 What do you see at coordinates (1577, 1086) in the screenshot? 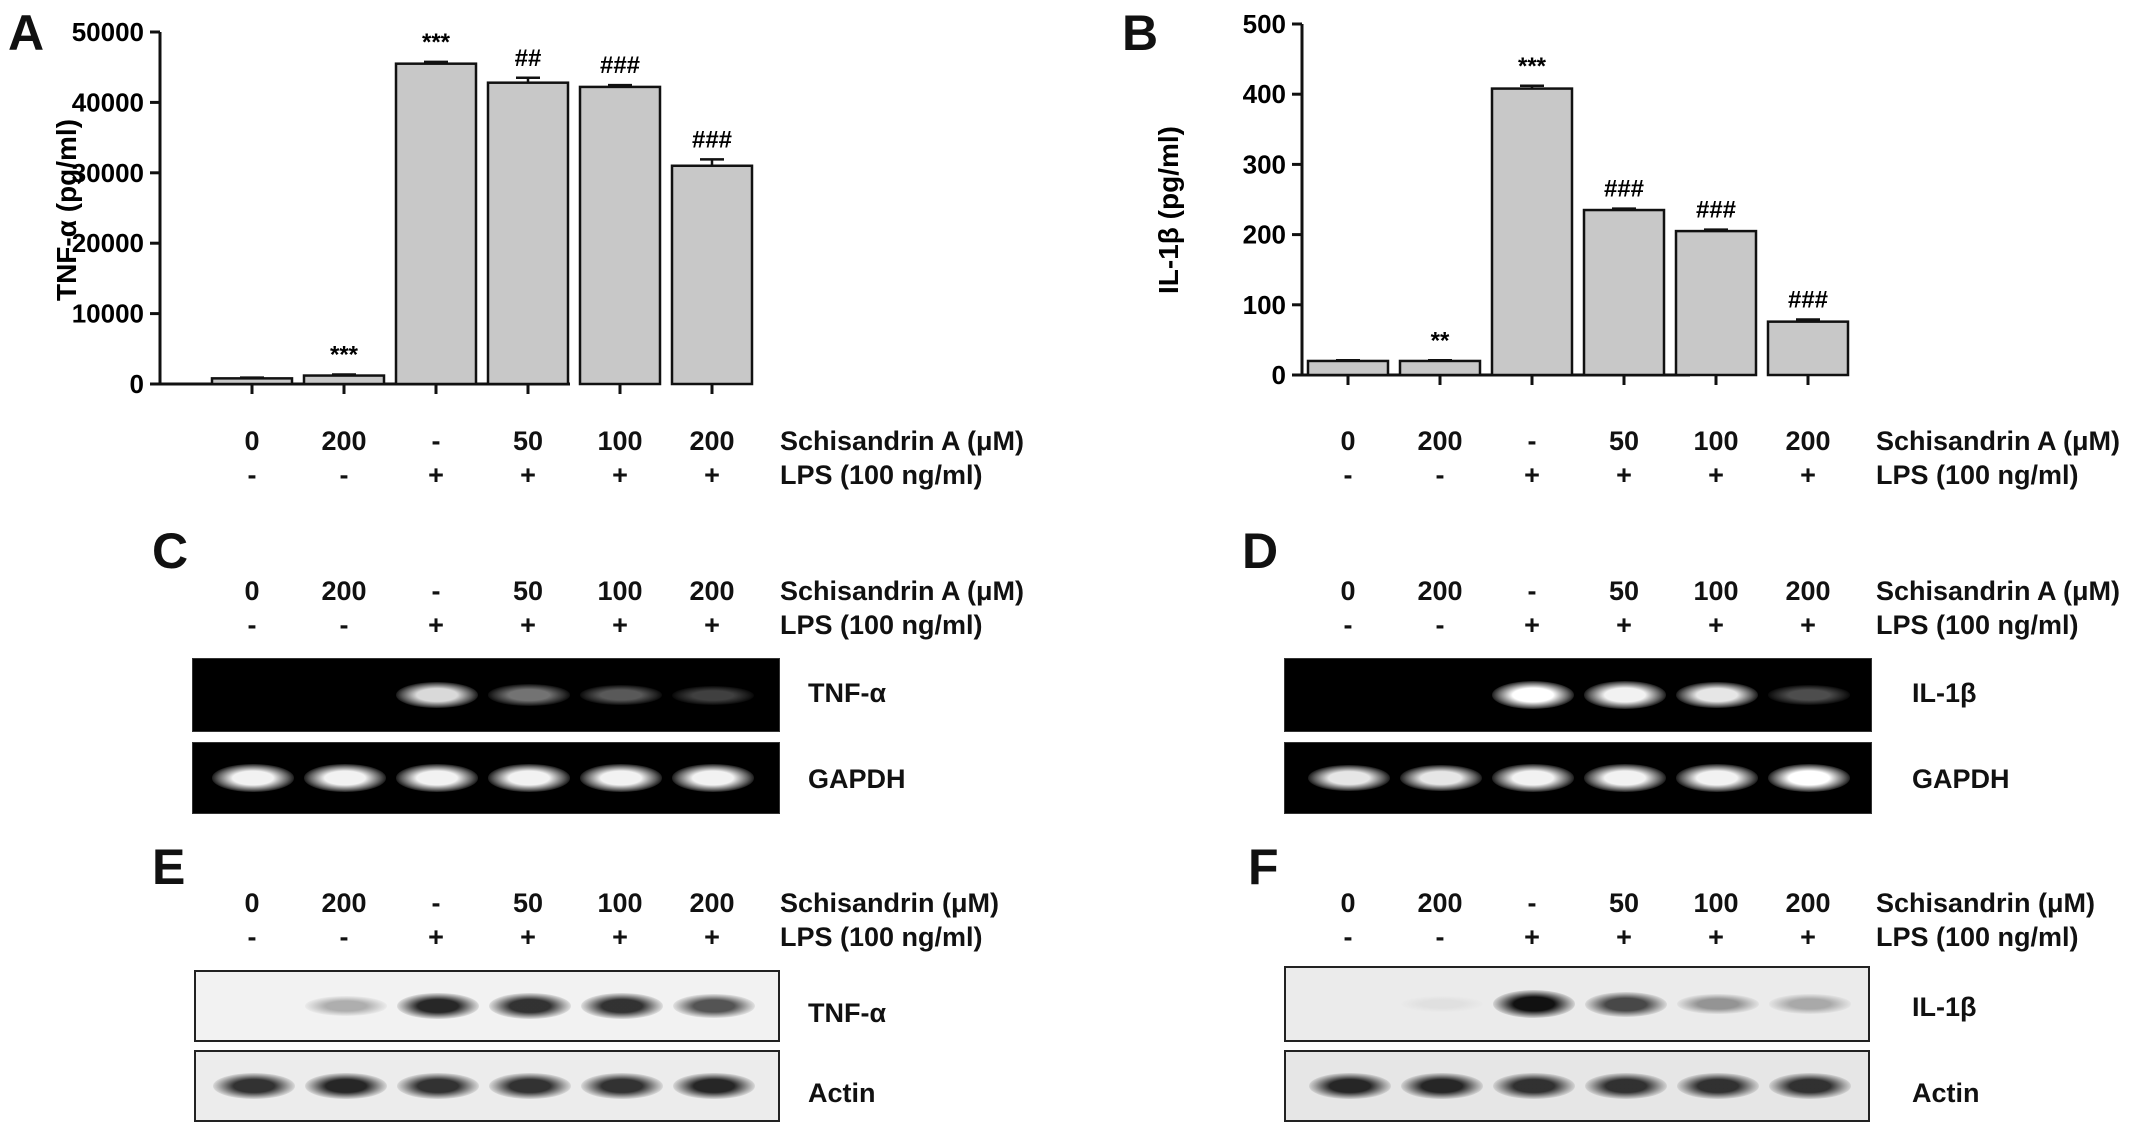
I see `blot-f-actin` at bounding box center [1577, 1086].